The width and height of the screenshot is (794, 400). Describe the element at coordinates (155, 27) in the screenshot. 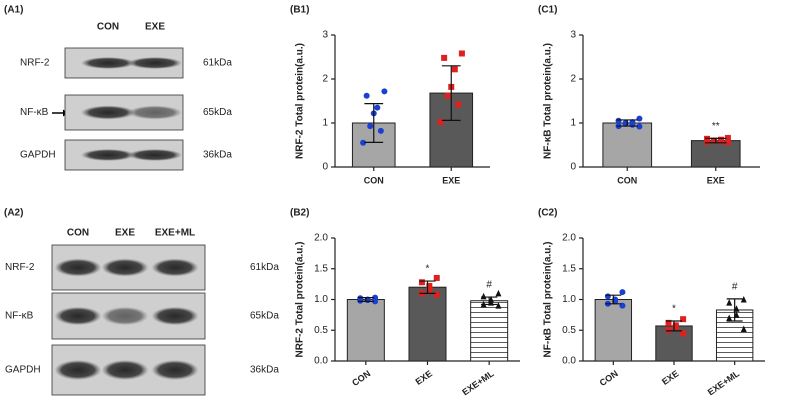

I see `lane-label: EXE` at that location.